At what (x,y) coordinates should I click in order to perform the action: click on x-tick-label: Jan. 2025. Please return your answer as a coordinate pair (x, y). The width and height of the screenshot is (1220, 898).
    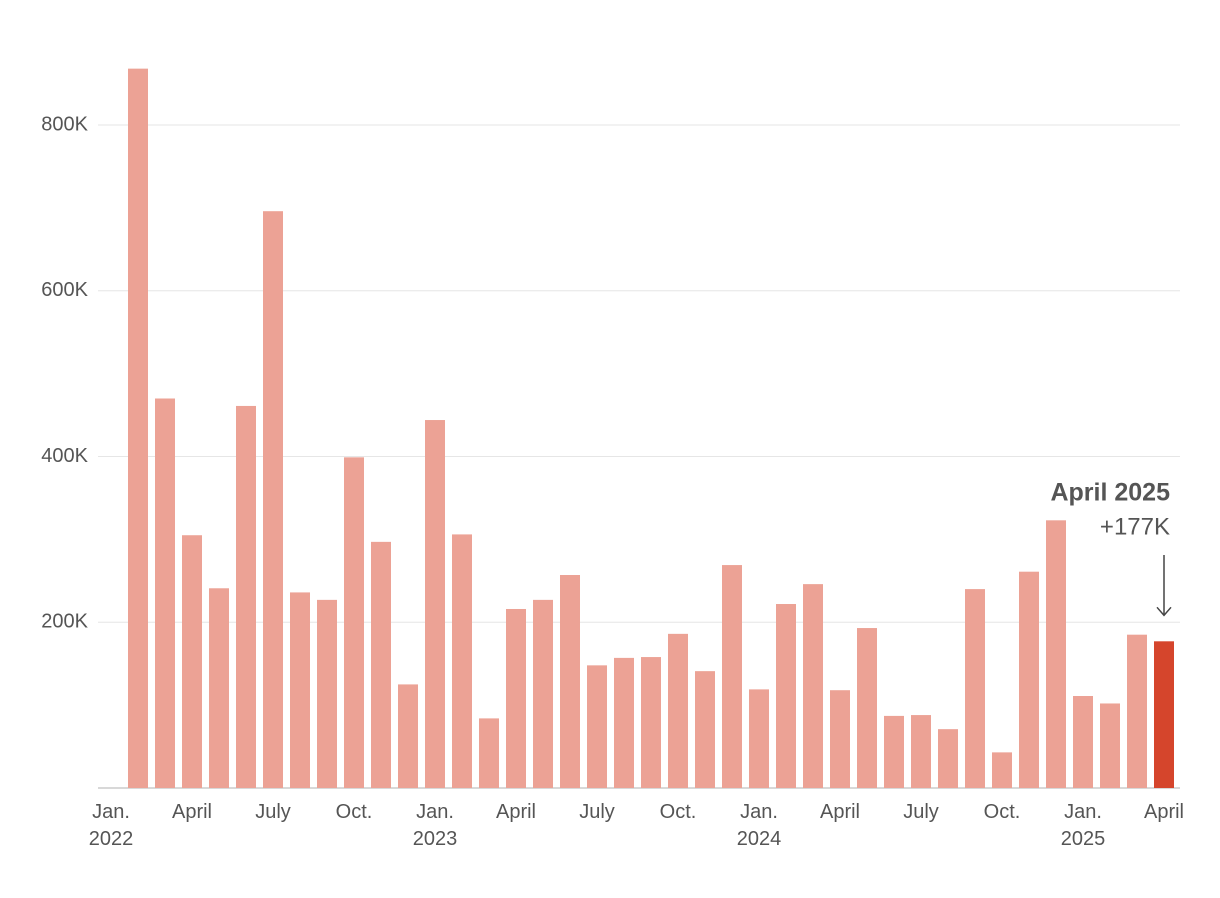
    Looking at the image, I should click on (1083, 825).